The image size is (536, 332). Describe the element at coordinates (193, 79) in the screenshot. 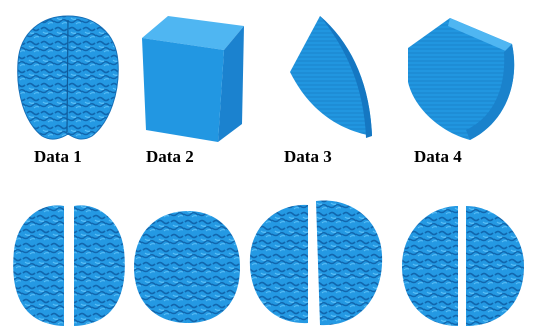

I see `data2-cube-mesh` at that location.